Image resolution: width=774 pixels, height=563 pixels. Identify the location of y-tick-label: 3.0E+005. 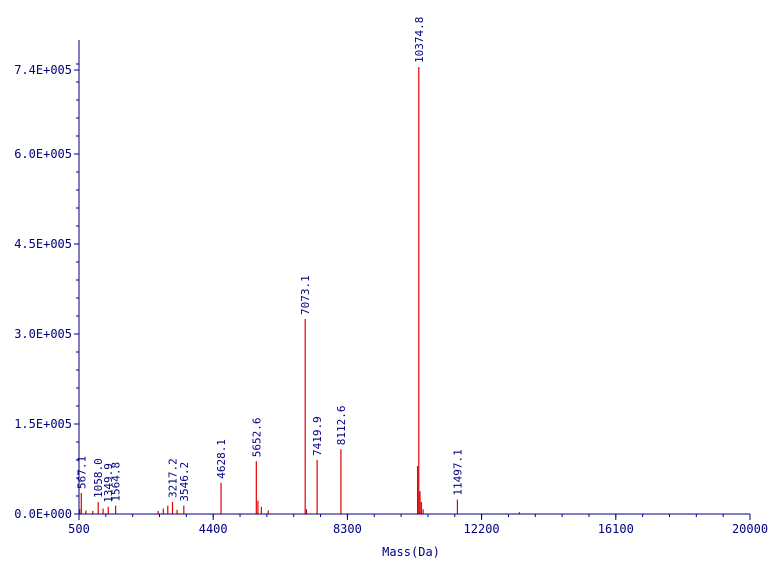
(43, 334).